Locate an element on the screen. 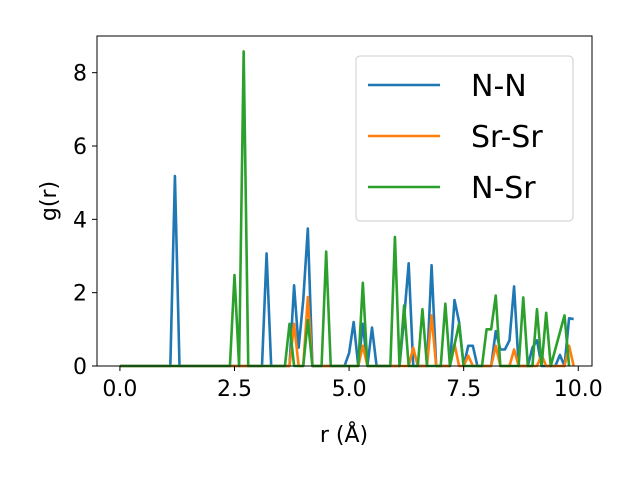 This screenshot has height=480, width=640. legend-label-n-n: N-N is located at coordinates (499, 86).